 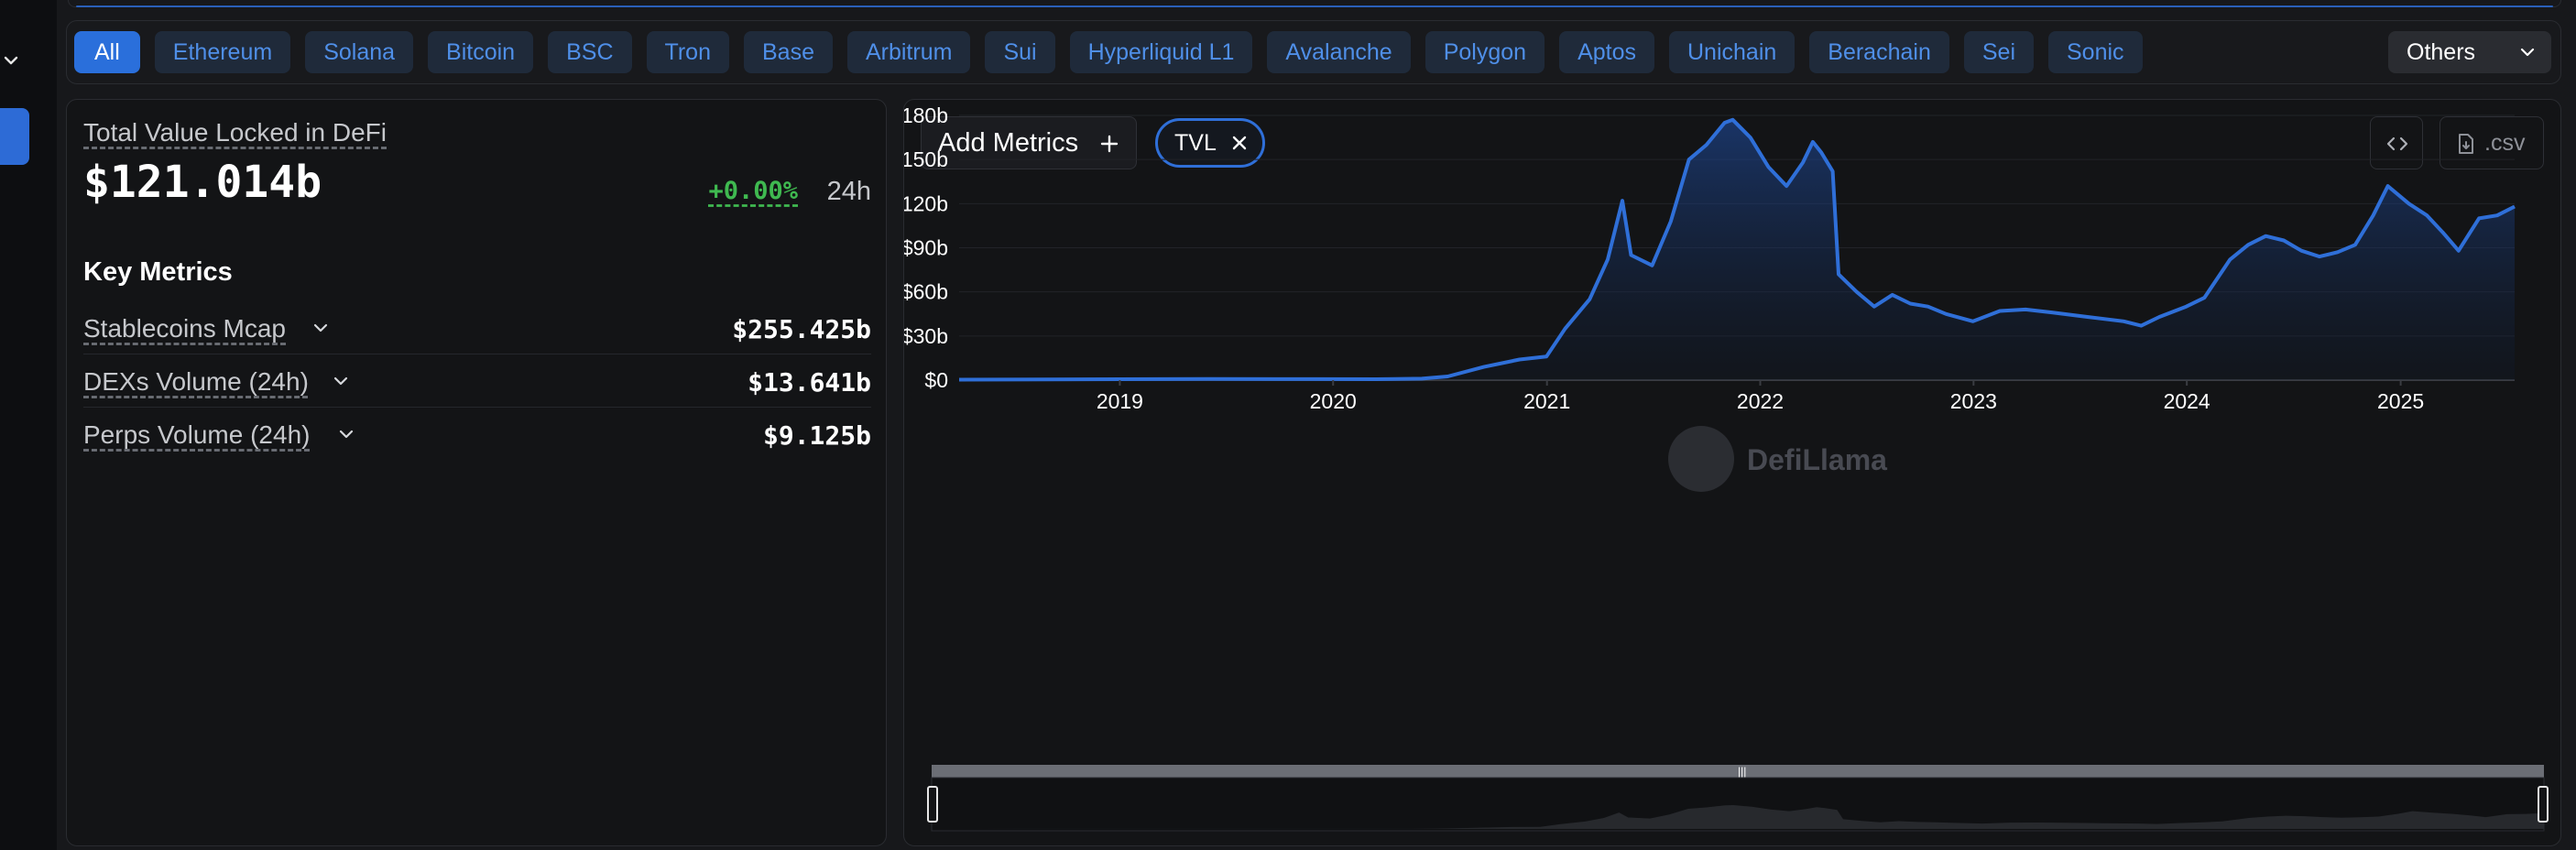 I want to click on range-slider-grip-icon: |||, so click(x=1742, y=771).